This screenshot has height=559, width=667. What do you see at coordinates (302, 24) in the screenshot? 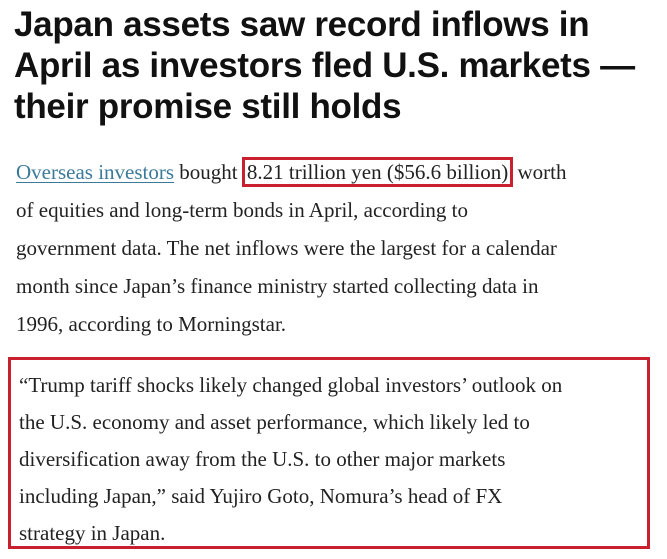
I see `headline-line: Japan assets saw record inflows in` at bounding box center [302, 24].